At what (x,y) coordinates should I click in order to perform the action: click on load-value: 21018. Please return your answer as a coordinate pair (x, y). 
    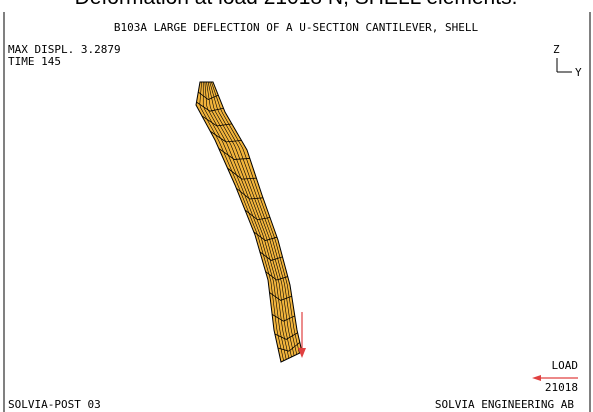
    Looking at the image, I should click on (561, 387).